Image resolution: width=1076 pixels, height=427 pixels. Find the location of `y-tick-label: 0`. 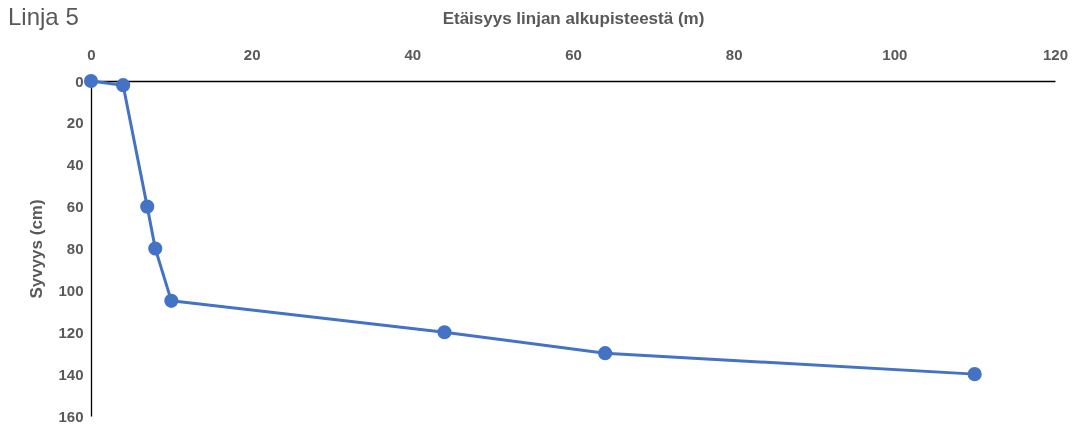

y-tick-label: 0 is located at coordinates (79, 81).